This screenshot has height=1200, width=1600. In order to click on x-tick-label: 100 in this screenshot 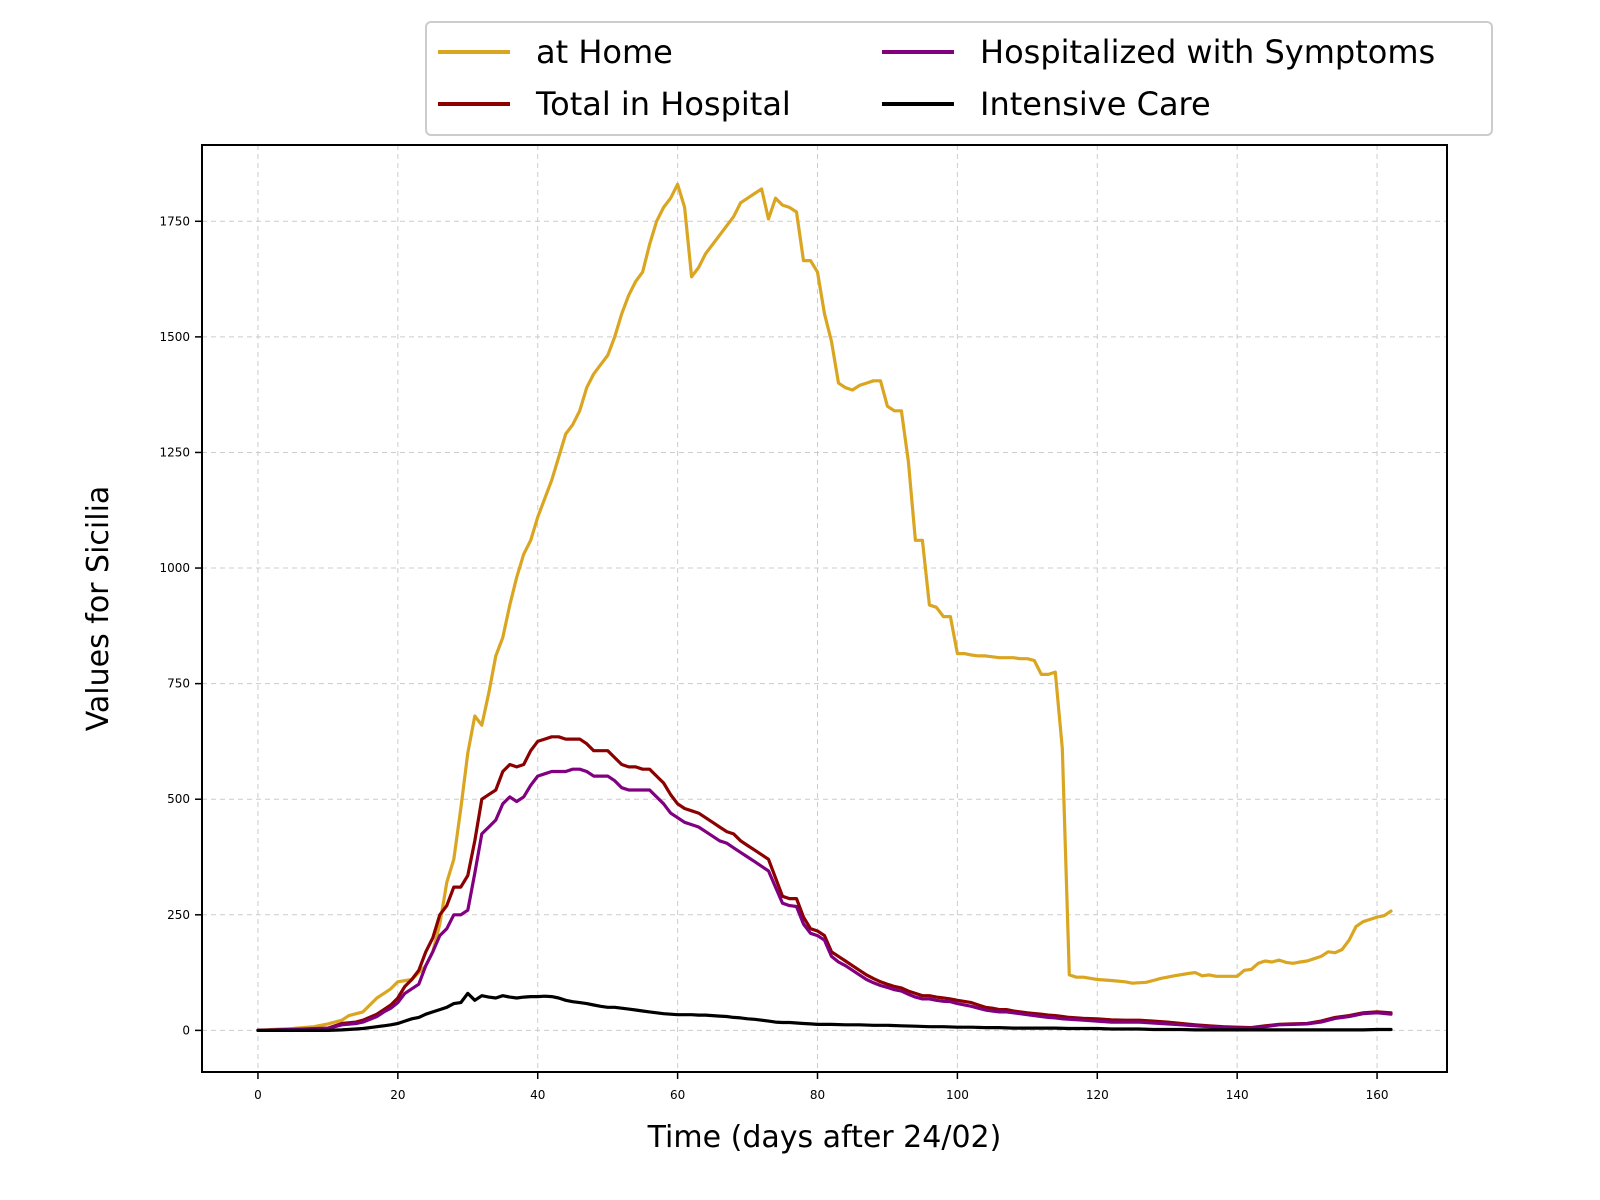, I will do `click(957, 1095)`.